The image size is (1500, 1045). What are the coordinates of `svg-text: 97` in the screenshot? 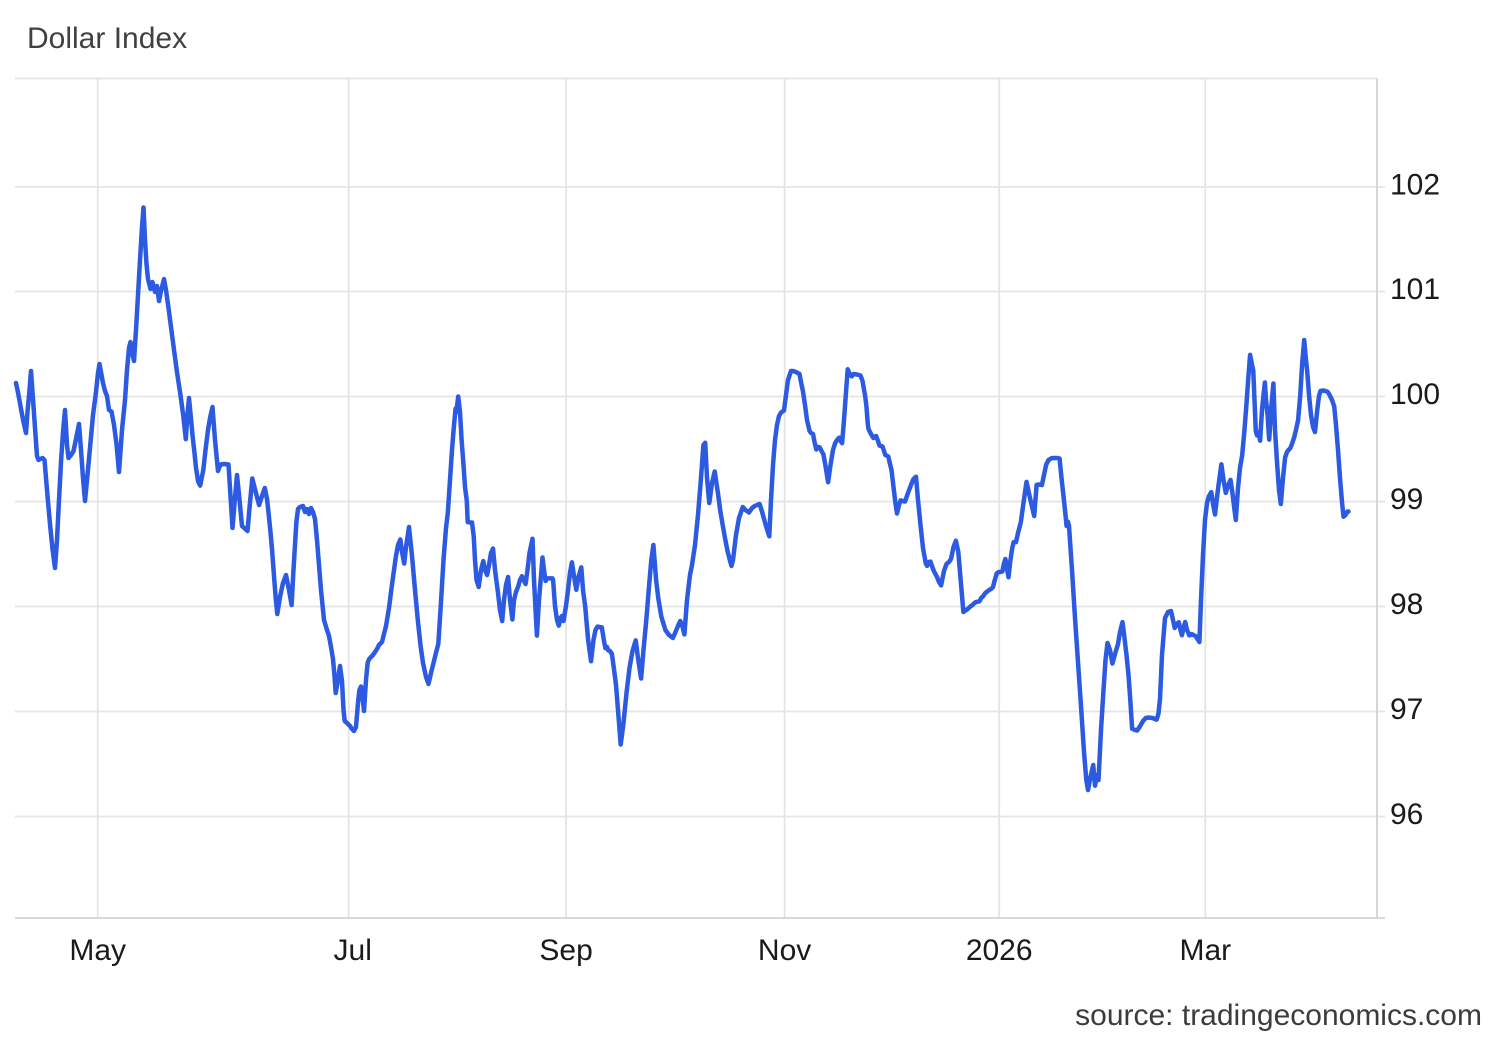 It's located at (1406, 709).